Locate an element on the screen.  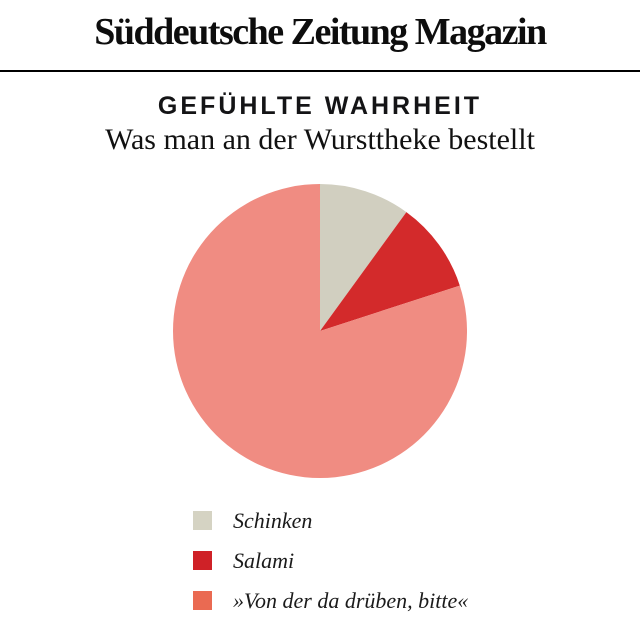
legend-row-von-der-da-drueben: »Von der da drüben, bitte« is located at coordinates (331, 600).